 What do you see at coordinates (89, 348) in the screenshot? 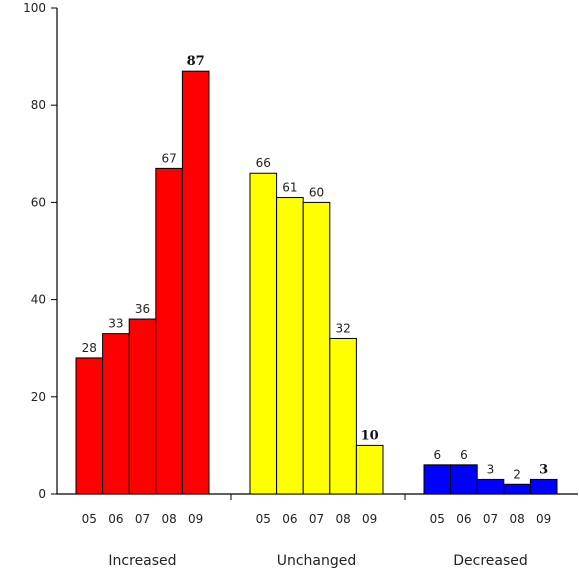
I see `data-label: 28` at bounding box center [89, 348].